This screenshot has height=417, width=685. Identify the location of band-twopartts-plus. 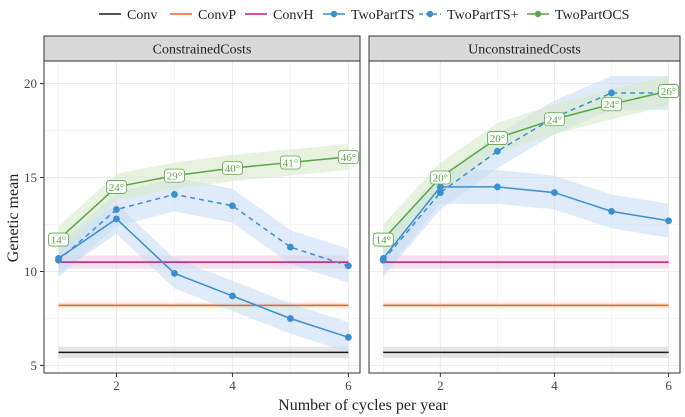
(203, 230).